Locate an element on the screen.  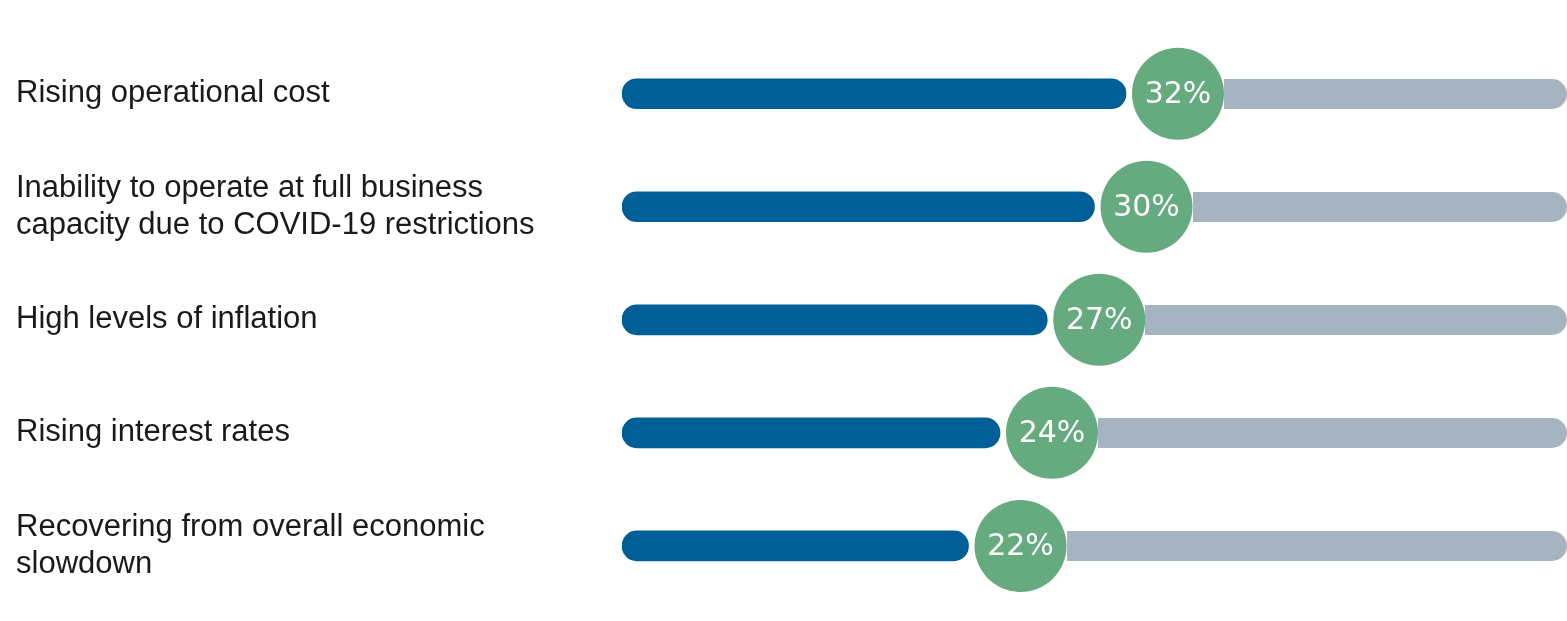
data-label: 32% is located at coordinates (1178, 92).